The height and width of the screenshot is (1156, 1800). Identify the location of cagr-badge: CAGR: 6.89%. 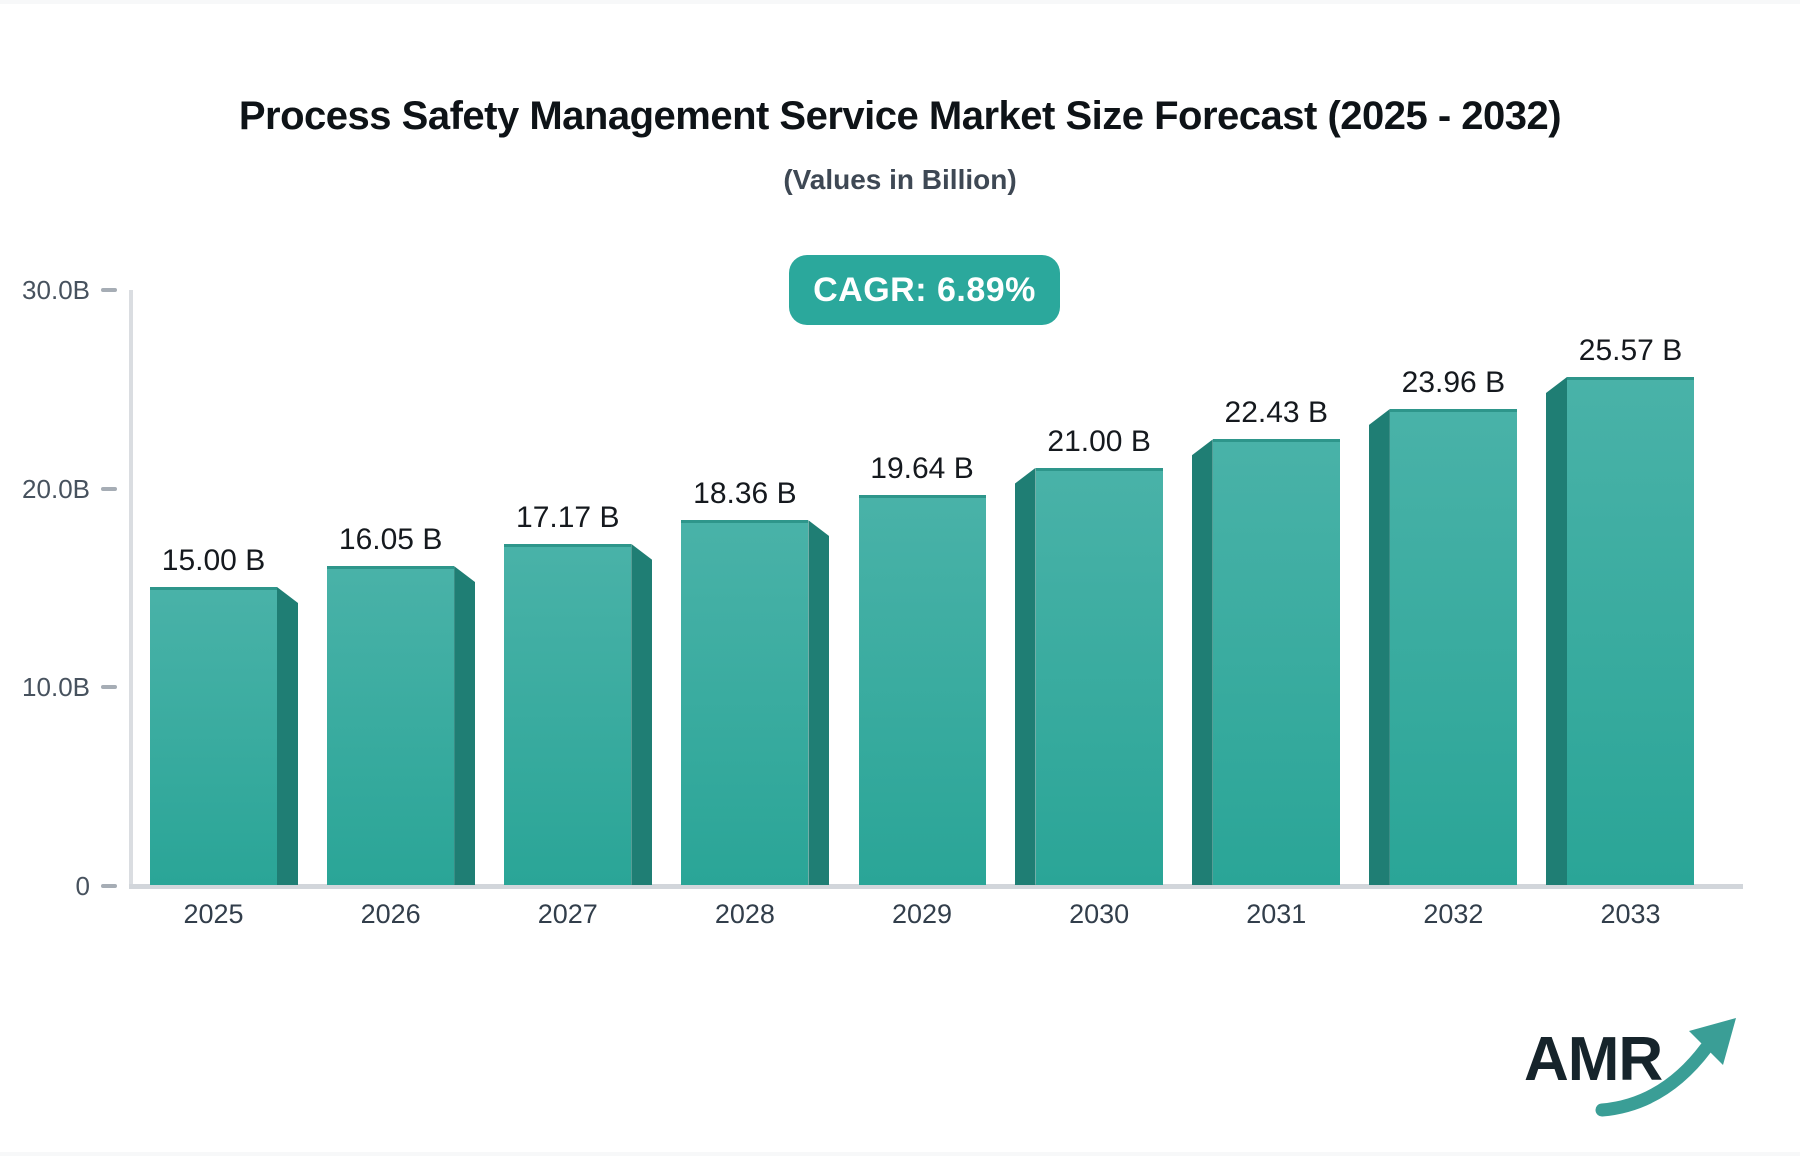
(924, 290).